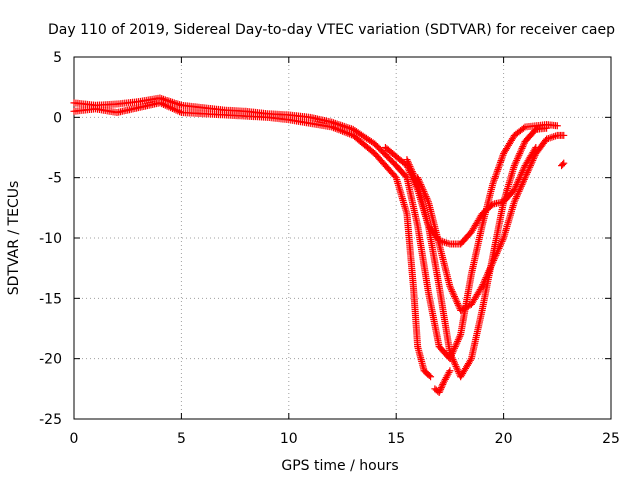 Image resolution: width=640 pixels, height=480 pixels. What do you see at coordinates (611, 439) in the screenshot?
I see `x-tick-label: 25` at bounding box center [611, 439].